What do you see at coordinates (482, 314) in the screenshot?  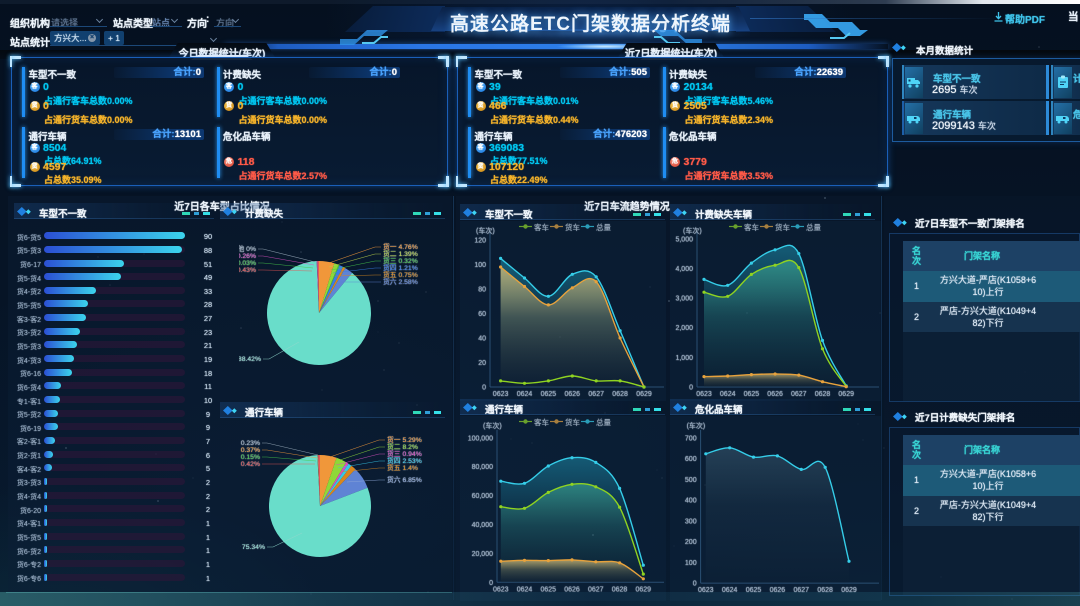 I see `svg-text: 60` at bounding box center [482, 314].